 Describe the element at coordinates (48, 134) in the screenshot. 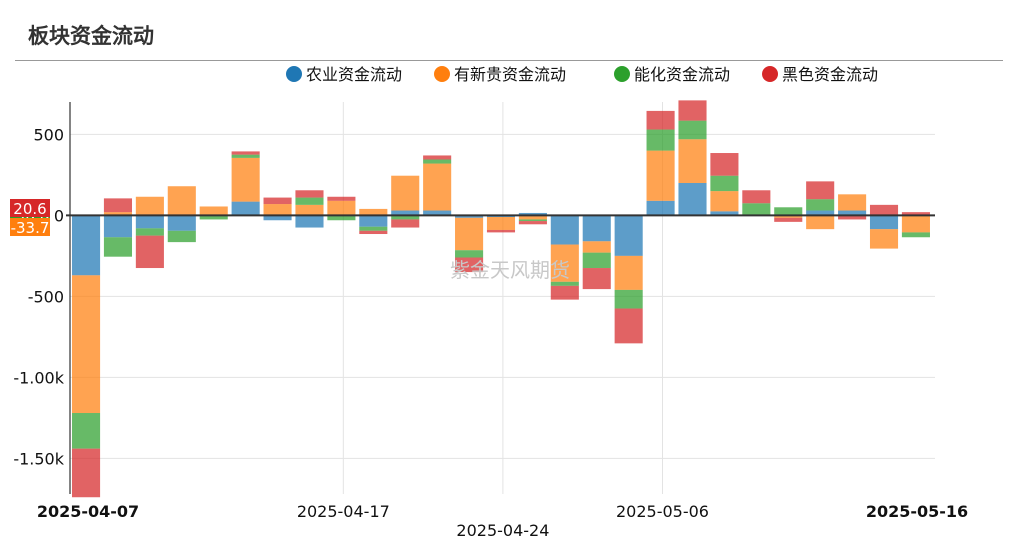

I see `y-tick-label: 500` at that location.